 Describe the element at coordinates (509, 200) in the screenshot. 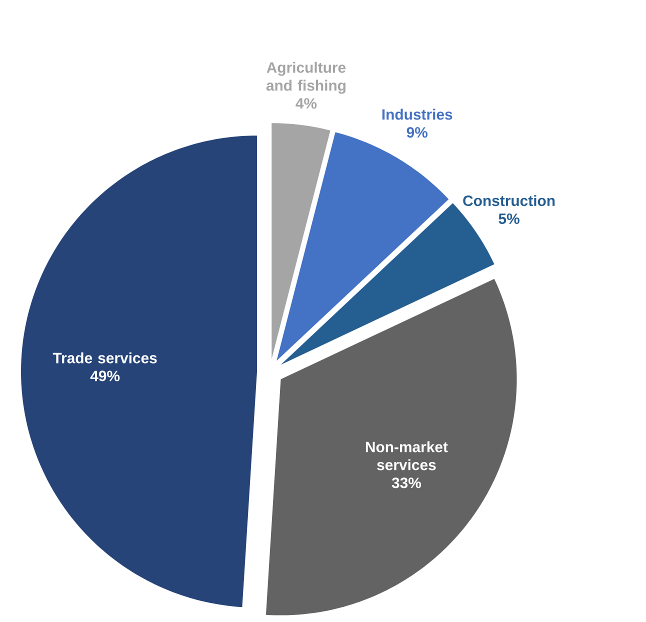

I see `slice-label: Construction` at that location.